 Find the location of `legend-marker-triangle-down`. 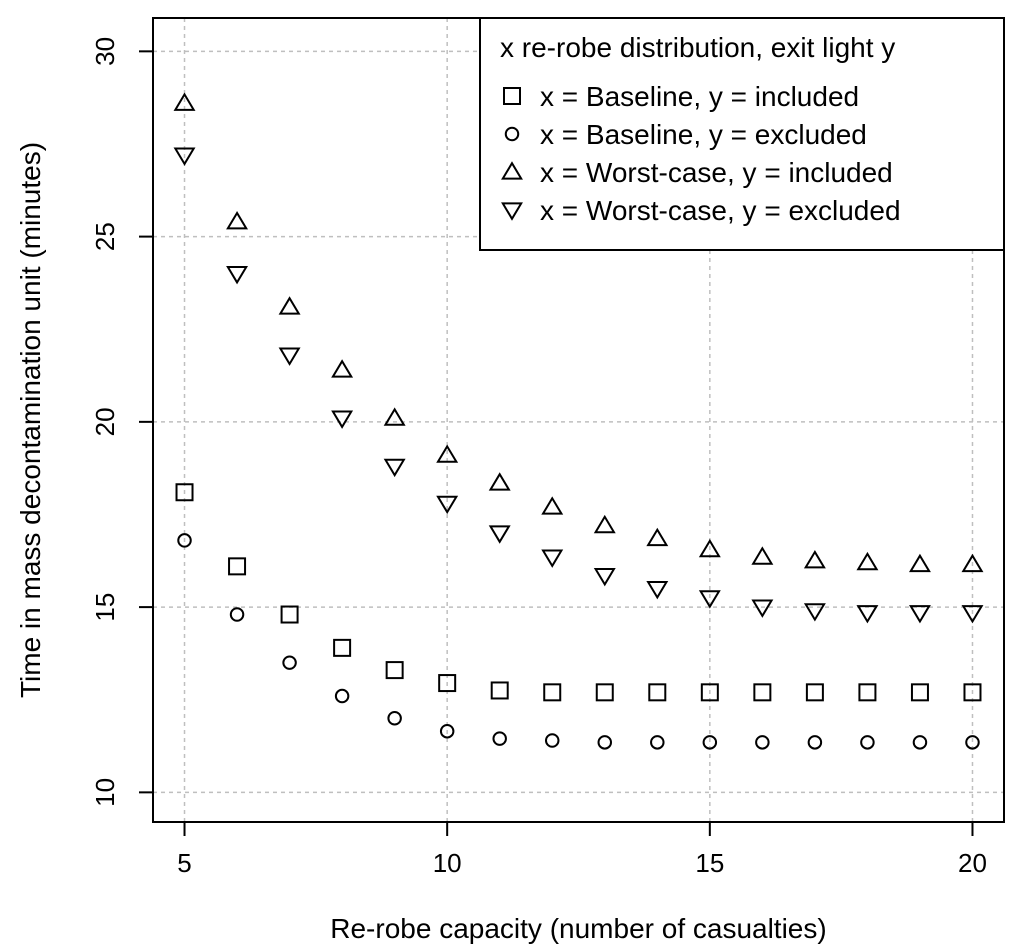

legend-marker-triangle-down is located at coordinates (512, 211).